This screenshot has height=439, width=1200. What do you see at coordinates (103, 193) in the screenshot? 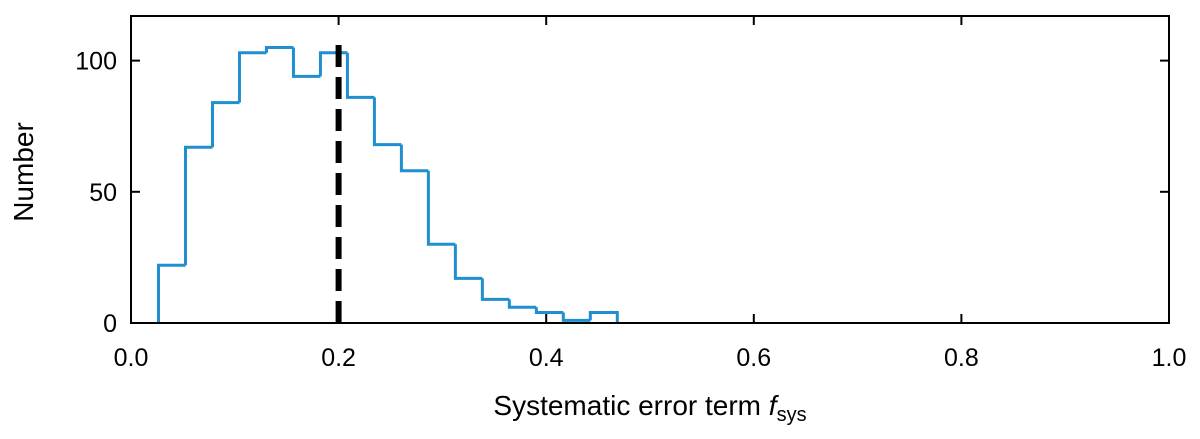
I see `y-tick-label: 50` at bounding box center [103, 193].